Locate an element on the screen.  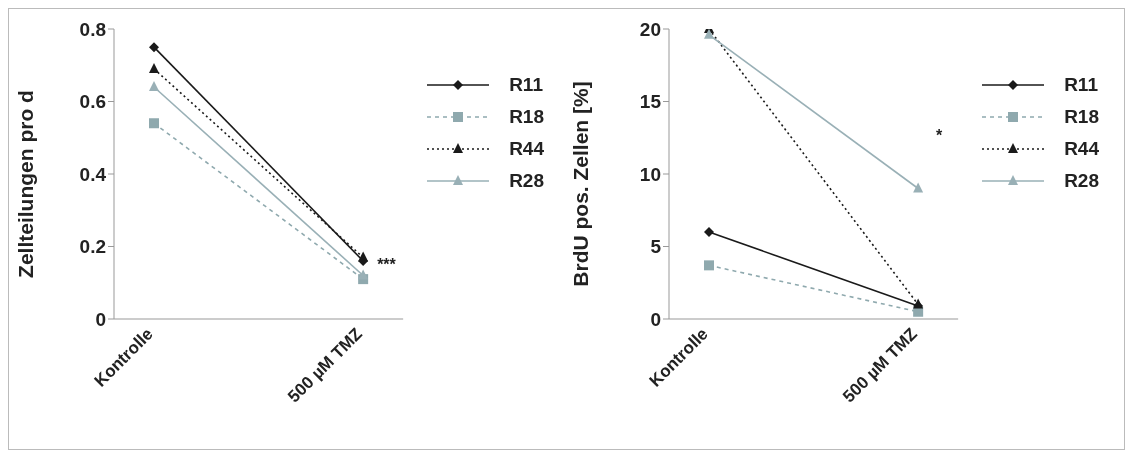
y-tick-label: 15 is located at coordinates (650, 102).